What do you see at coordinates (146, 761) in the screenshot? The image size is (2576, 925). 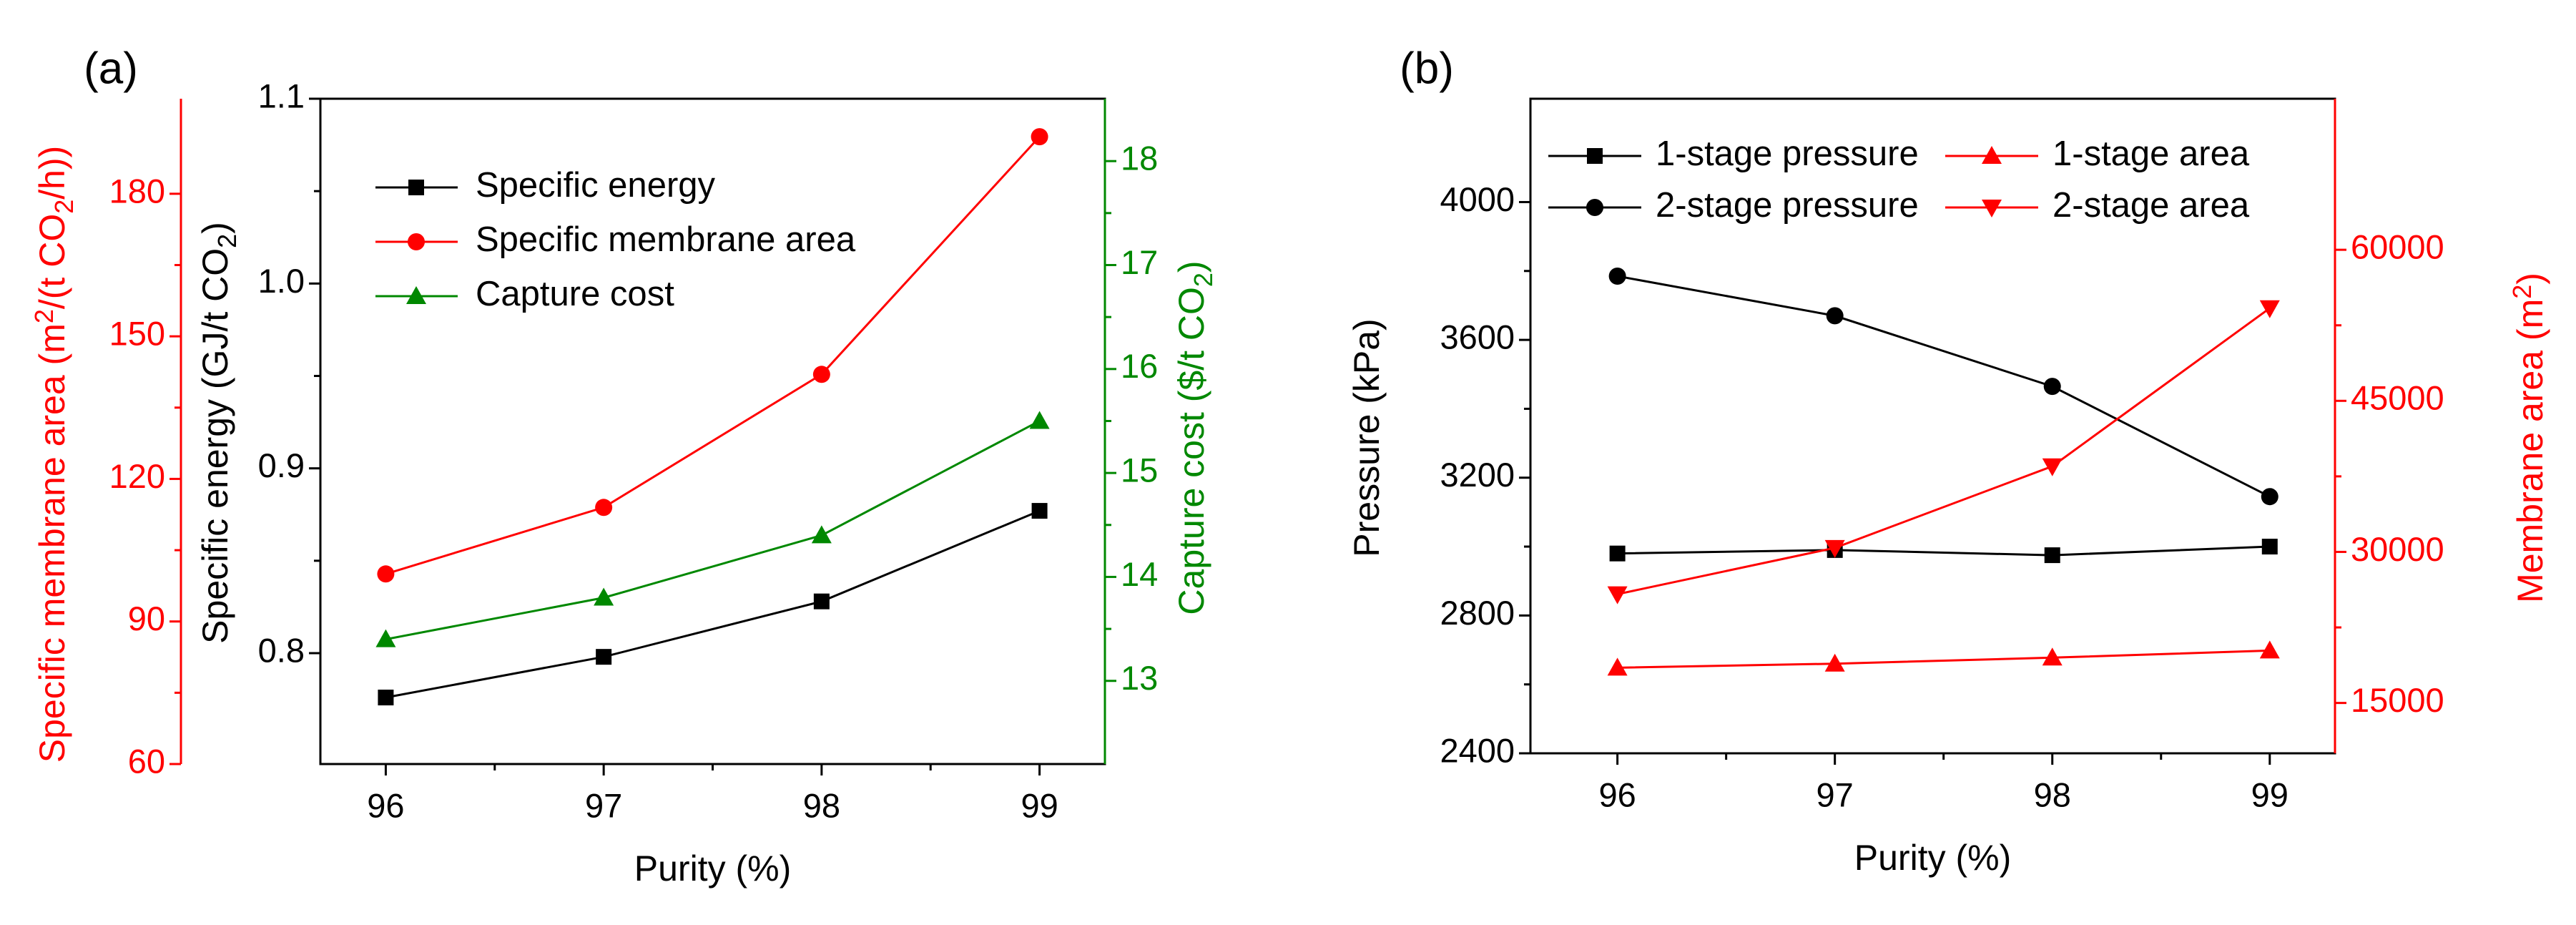 I see `area-axis-tick-label: 60` at bounding box center [146, 761].